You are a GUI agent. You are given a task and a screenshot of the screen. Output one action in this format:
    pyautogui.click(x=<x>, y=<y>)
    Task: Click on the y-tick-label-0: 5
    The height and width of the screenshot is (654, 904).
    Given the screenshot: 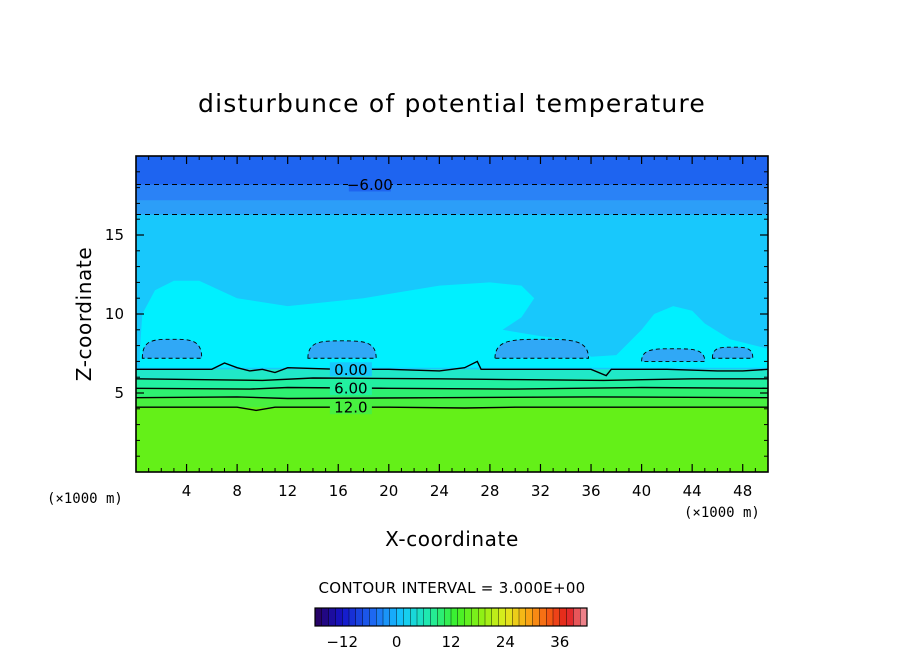 What is the action you would take?
    pyautogui.click(x=119, y=393)
    